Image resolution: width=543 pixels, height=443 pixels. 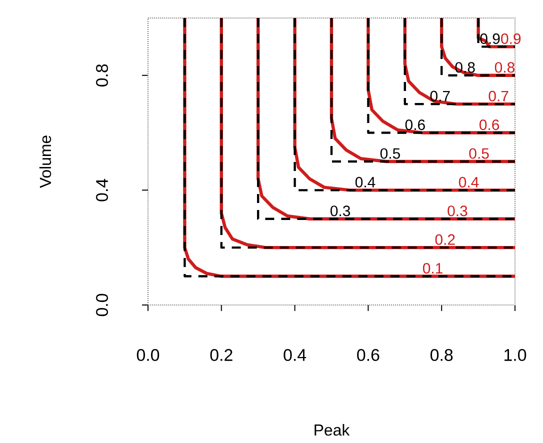 I want to click on x-tick-label: 1.0, so click(x=515, y=354).